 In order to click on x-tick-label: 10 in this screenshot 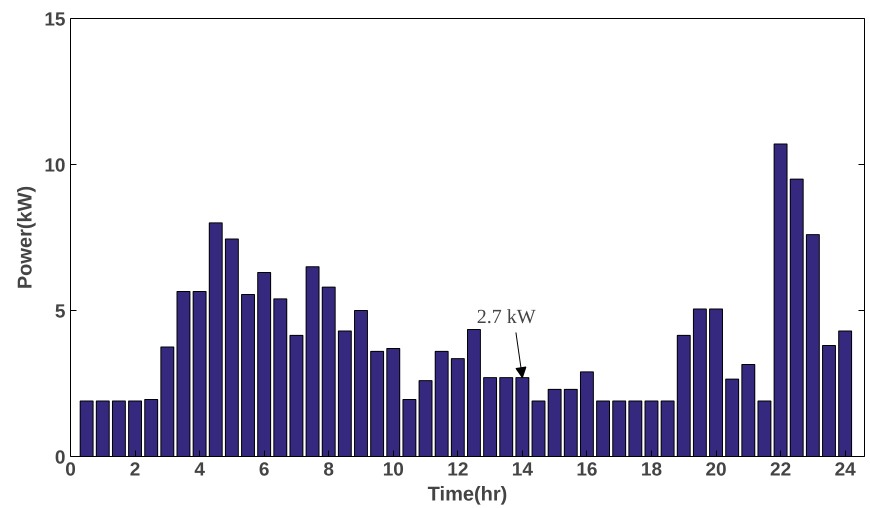, I will do `click(393, 470)`.